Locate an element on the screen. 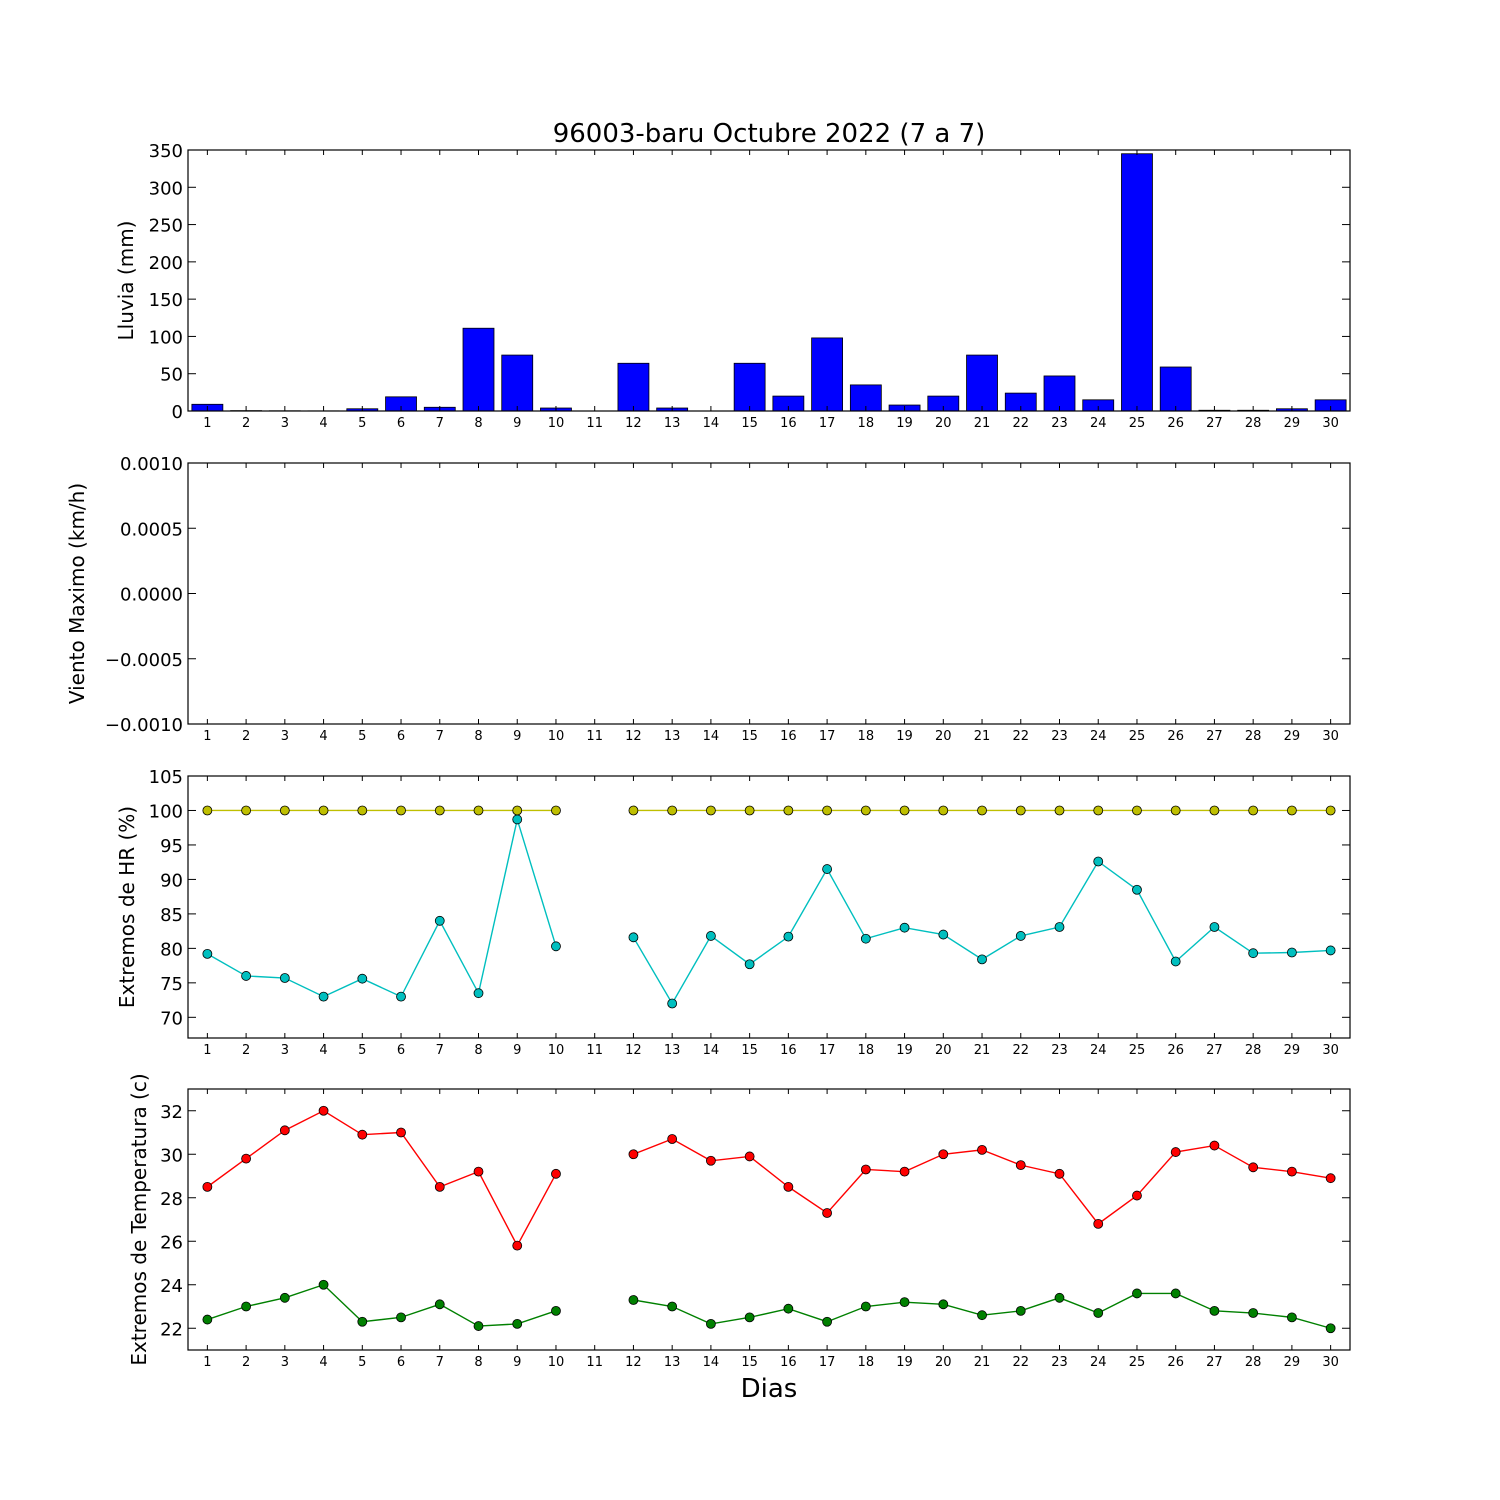  x-tick-label: 9 is located at coordinates (517, 1362).